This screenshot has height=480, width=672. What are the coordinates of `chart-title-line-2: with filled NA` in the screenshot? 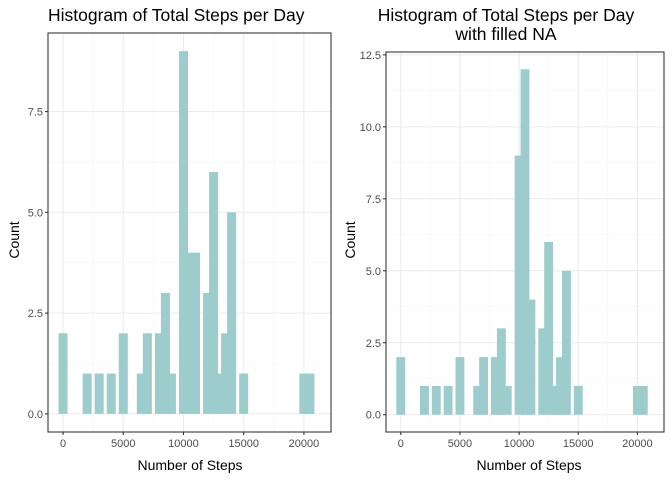 It's located at (505, 34).